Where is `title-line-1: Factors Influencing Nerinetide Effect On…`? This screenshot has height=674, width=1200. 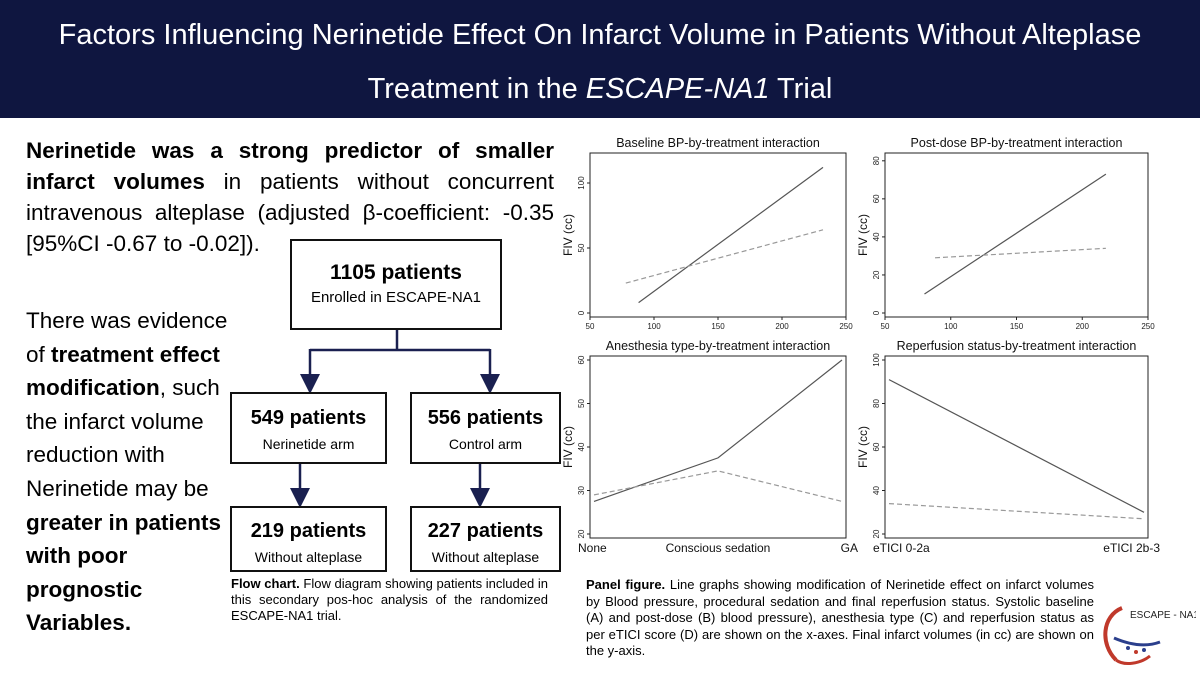 title-line-1: Factors Influencing Nerinetide Effect On… is located at coordinates (600, 35).